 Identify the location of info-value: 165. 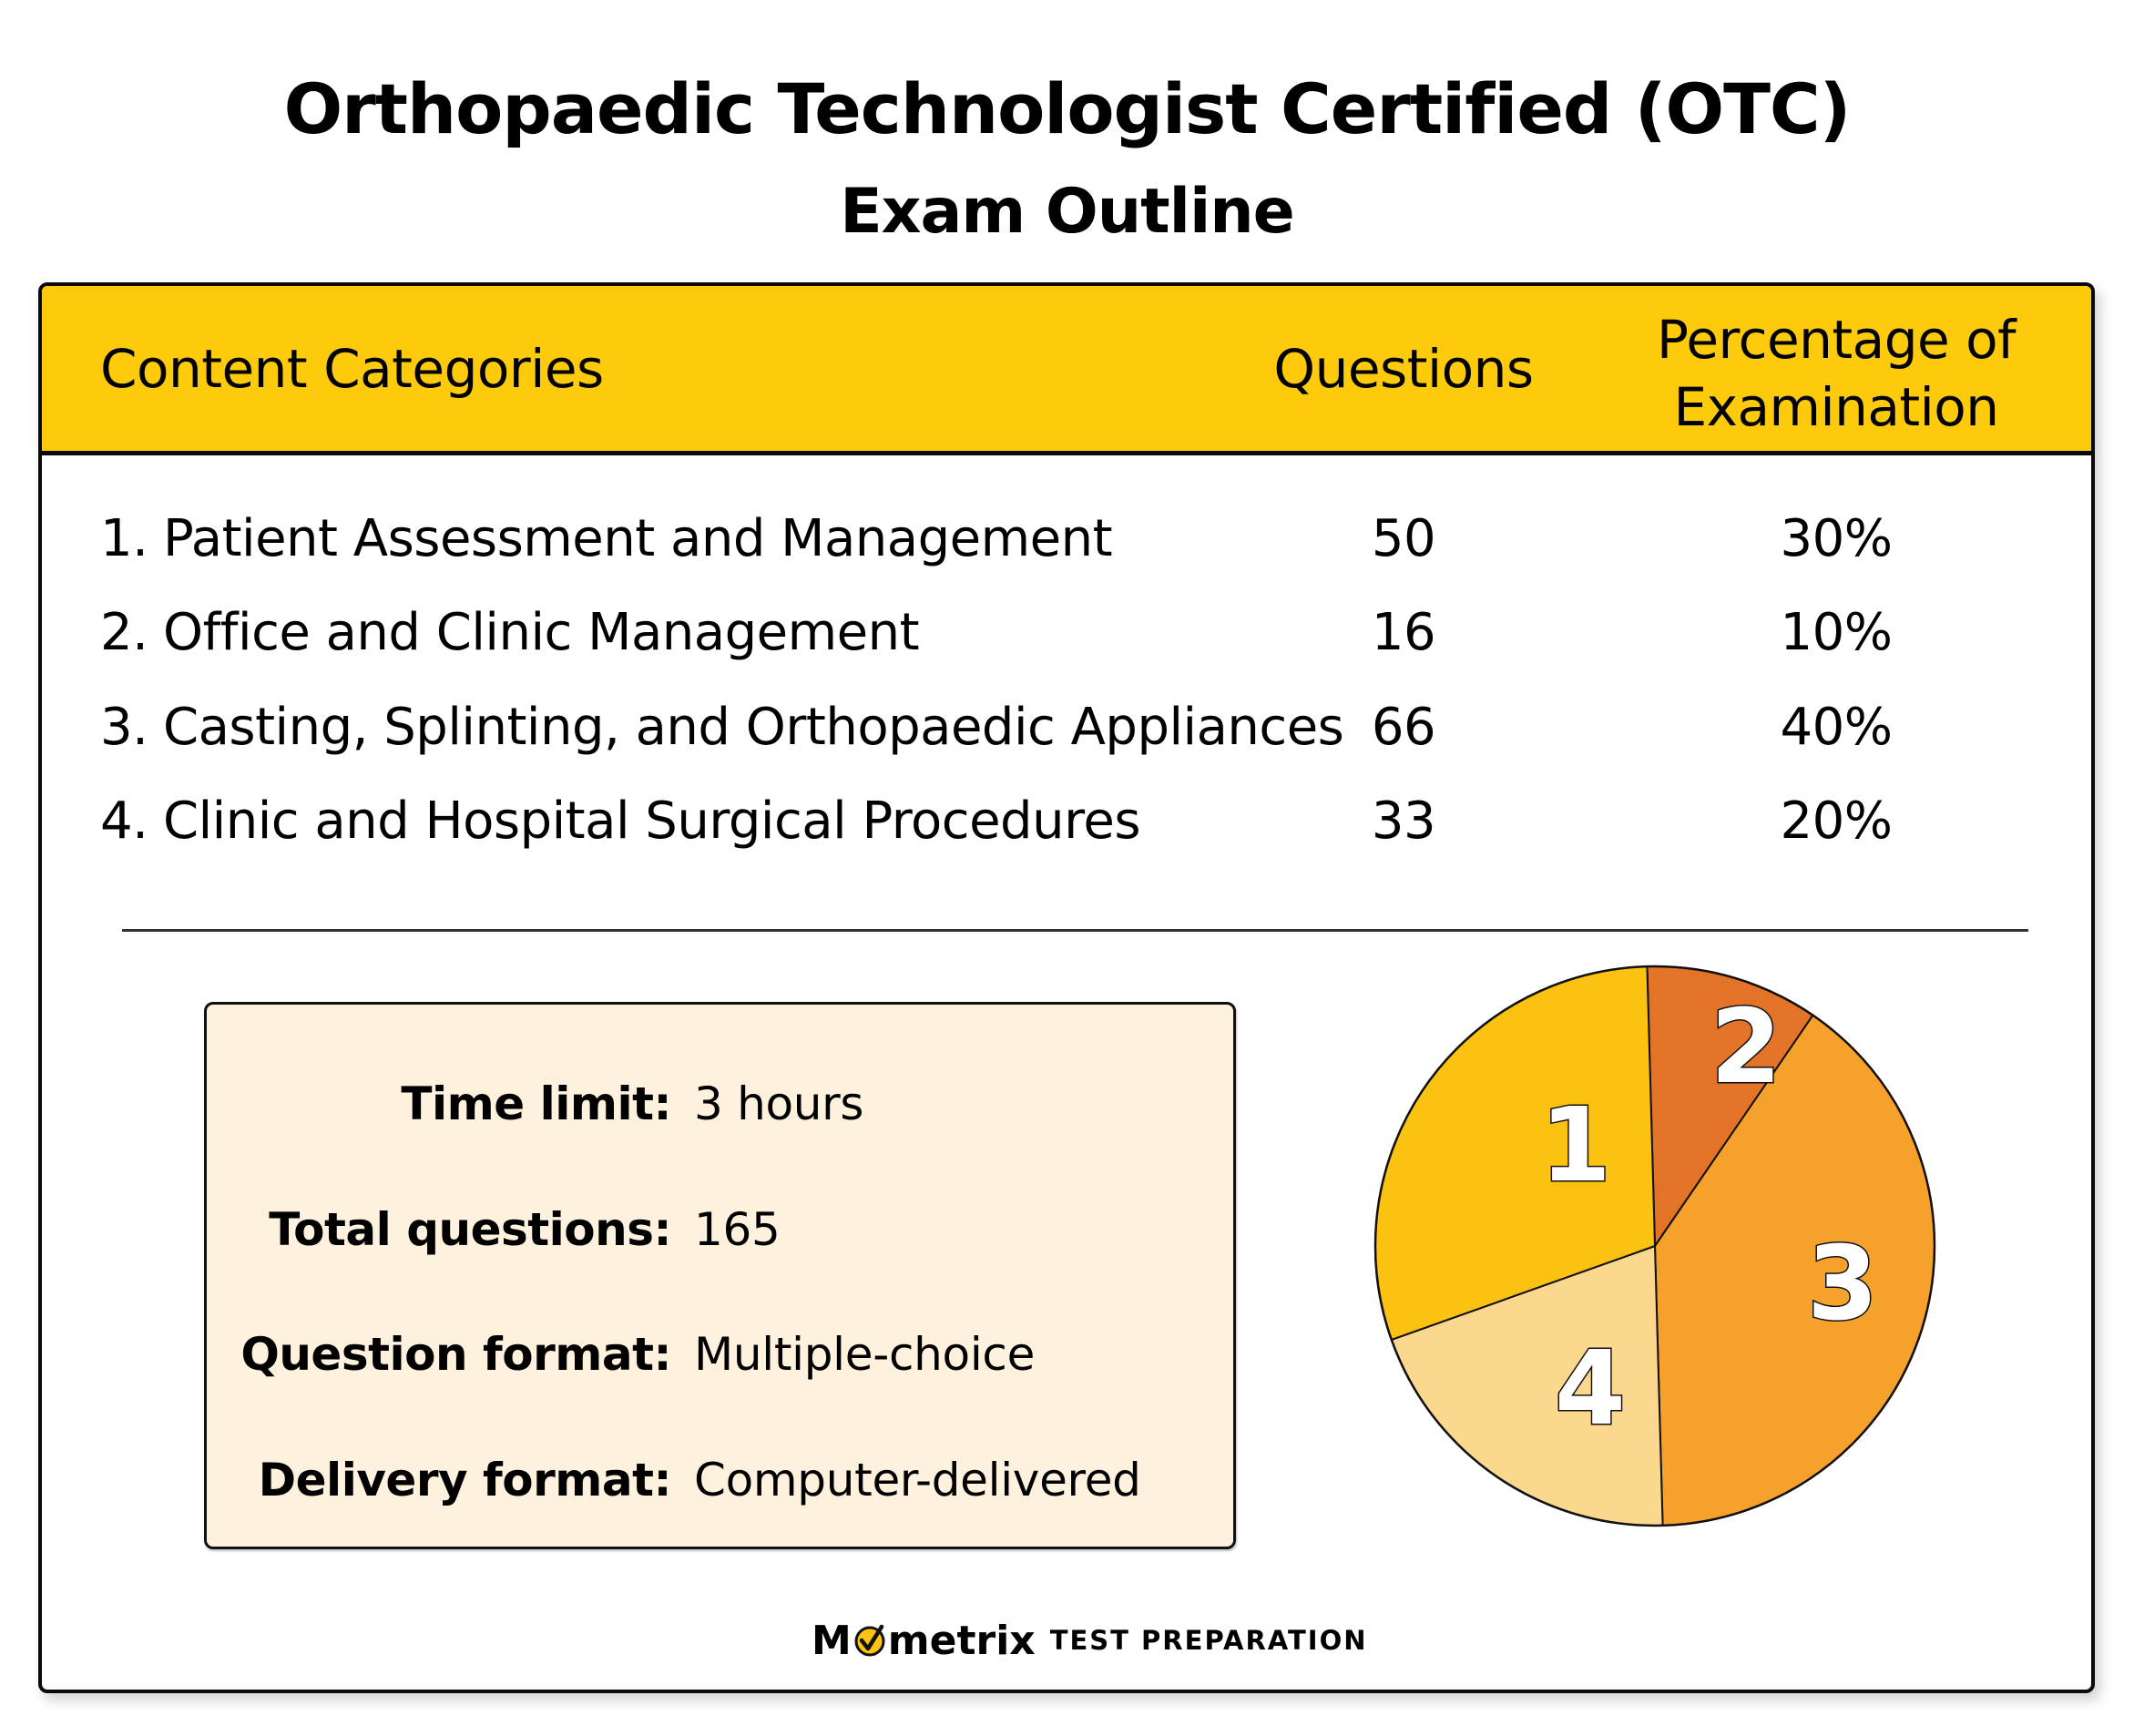
(738, 1229).